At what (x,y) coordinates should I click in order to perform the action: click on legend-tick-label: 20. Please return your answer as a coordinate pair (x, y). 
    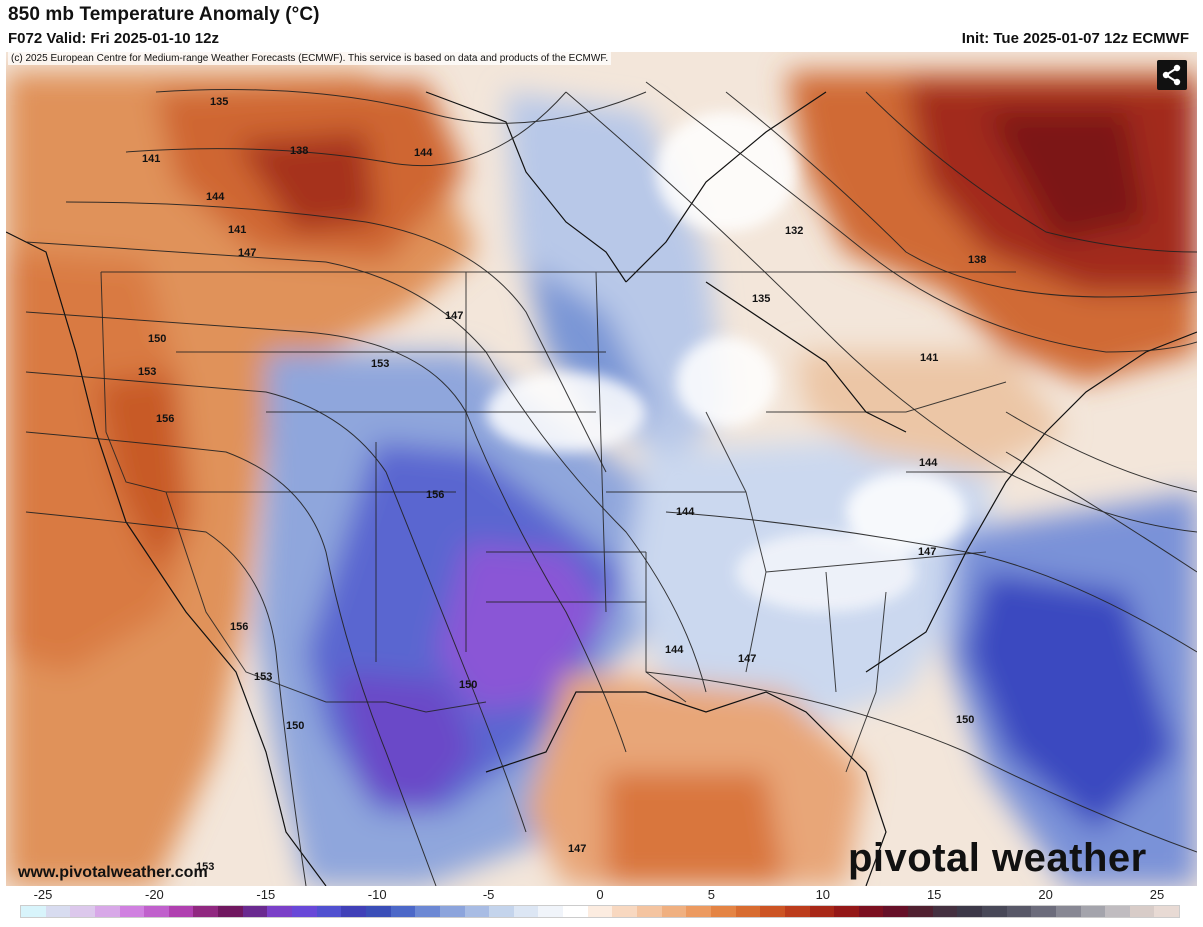
    Looking at the image, I should click on (1045, 894).